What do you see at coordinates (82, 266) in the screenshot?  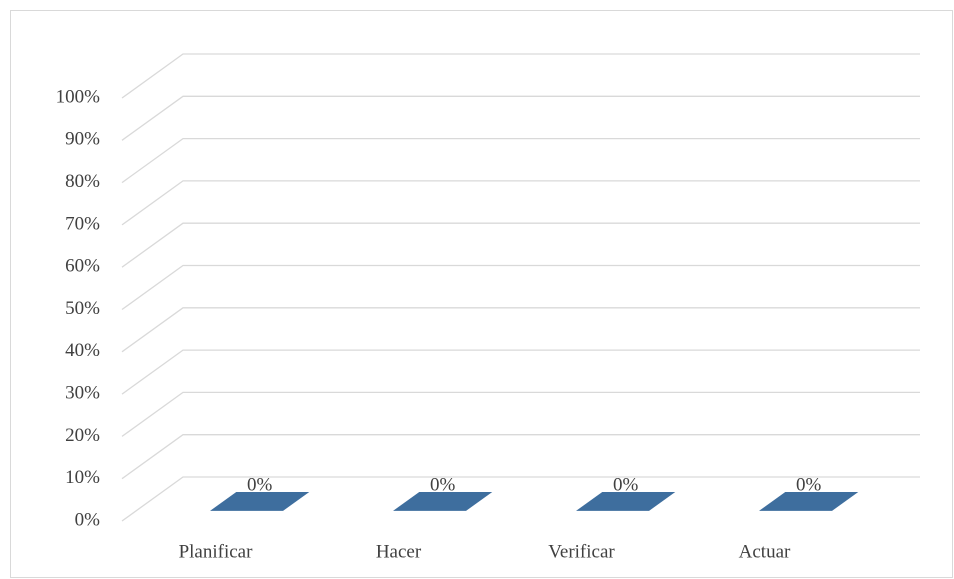 I see `y-tick-label: 60%` at bounding box center [82, 266].